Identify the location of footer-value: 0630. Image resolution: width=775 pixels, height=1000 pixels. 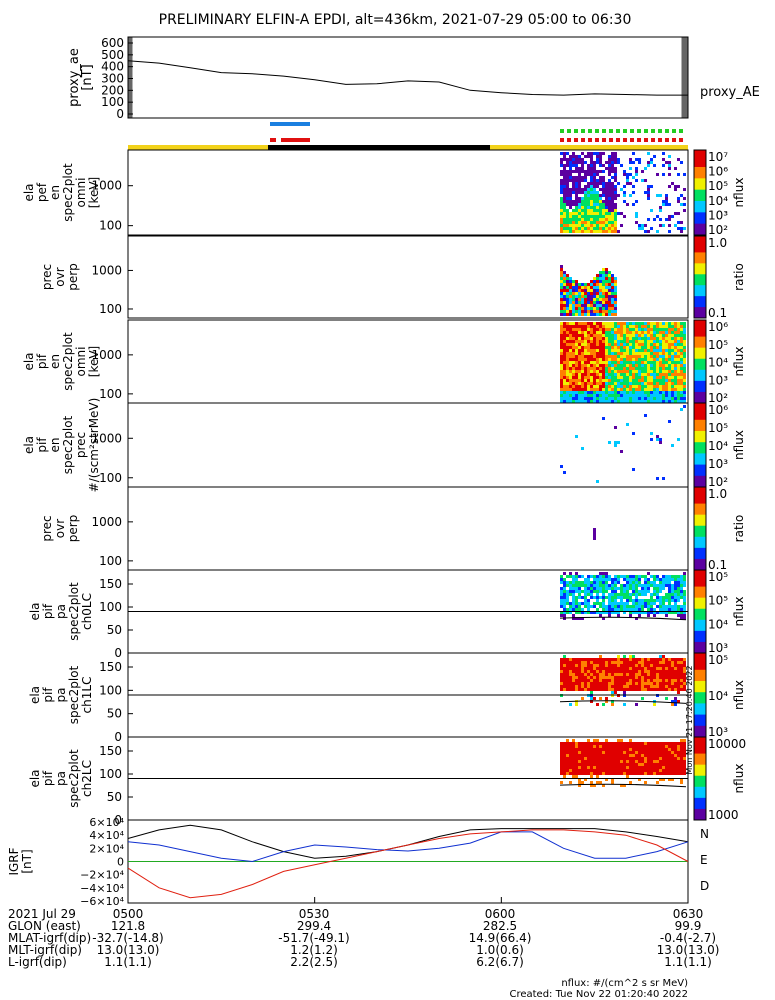
(688, 914).